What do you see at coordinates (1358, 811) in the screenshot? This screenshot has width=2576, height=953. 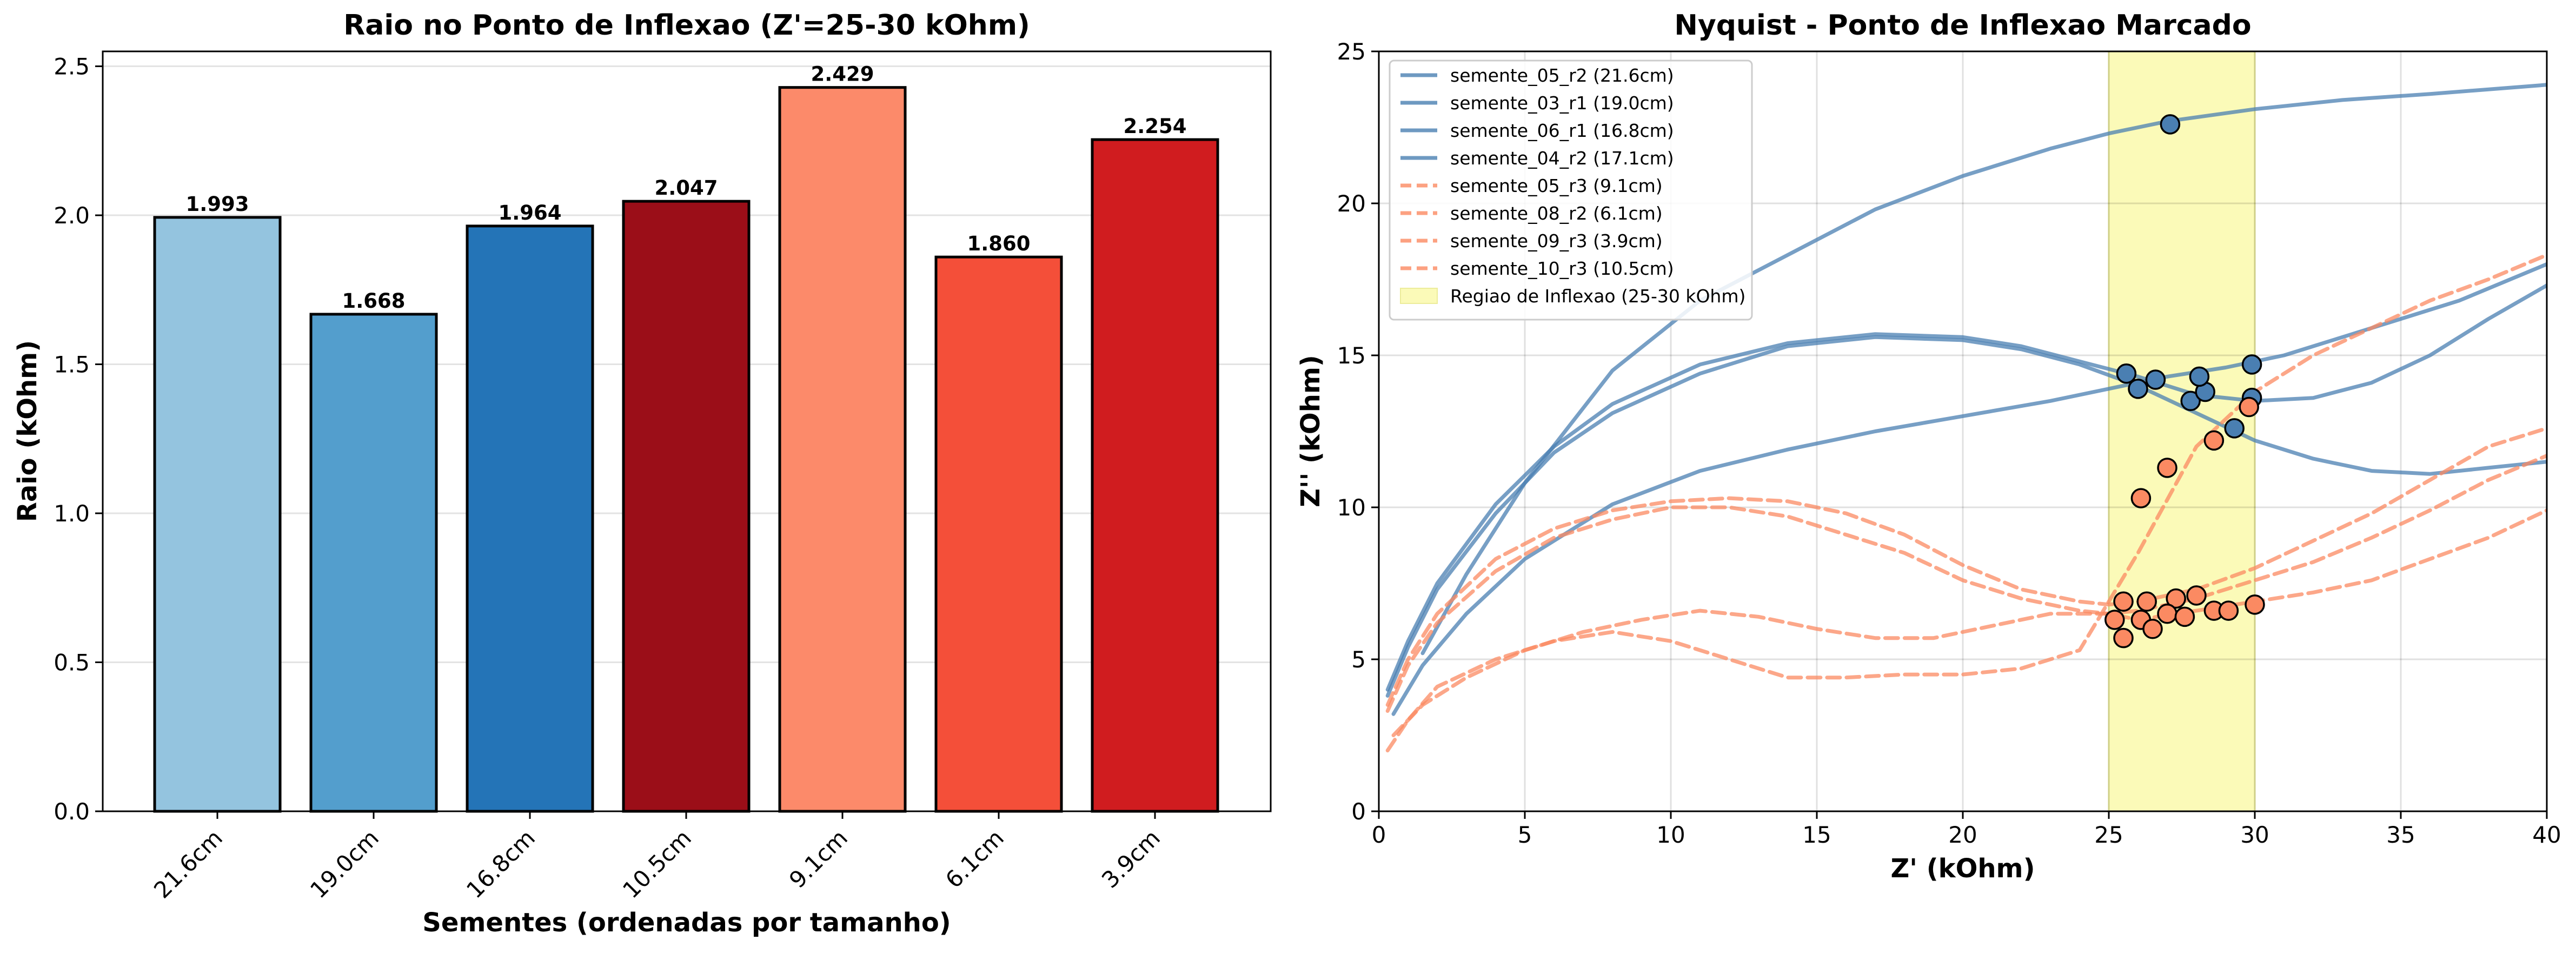 I see `nyq-y-tick-label: 0` at bounding box center [1358, 811].